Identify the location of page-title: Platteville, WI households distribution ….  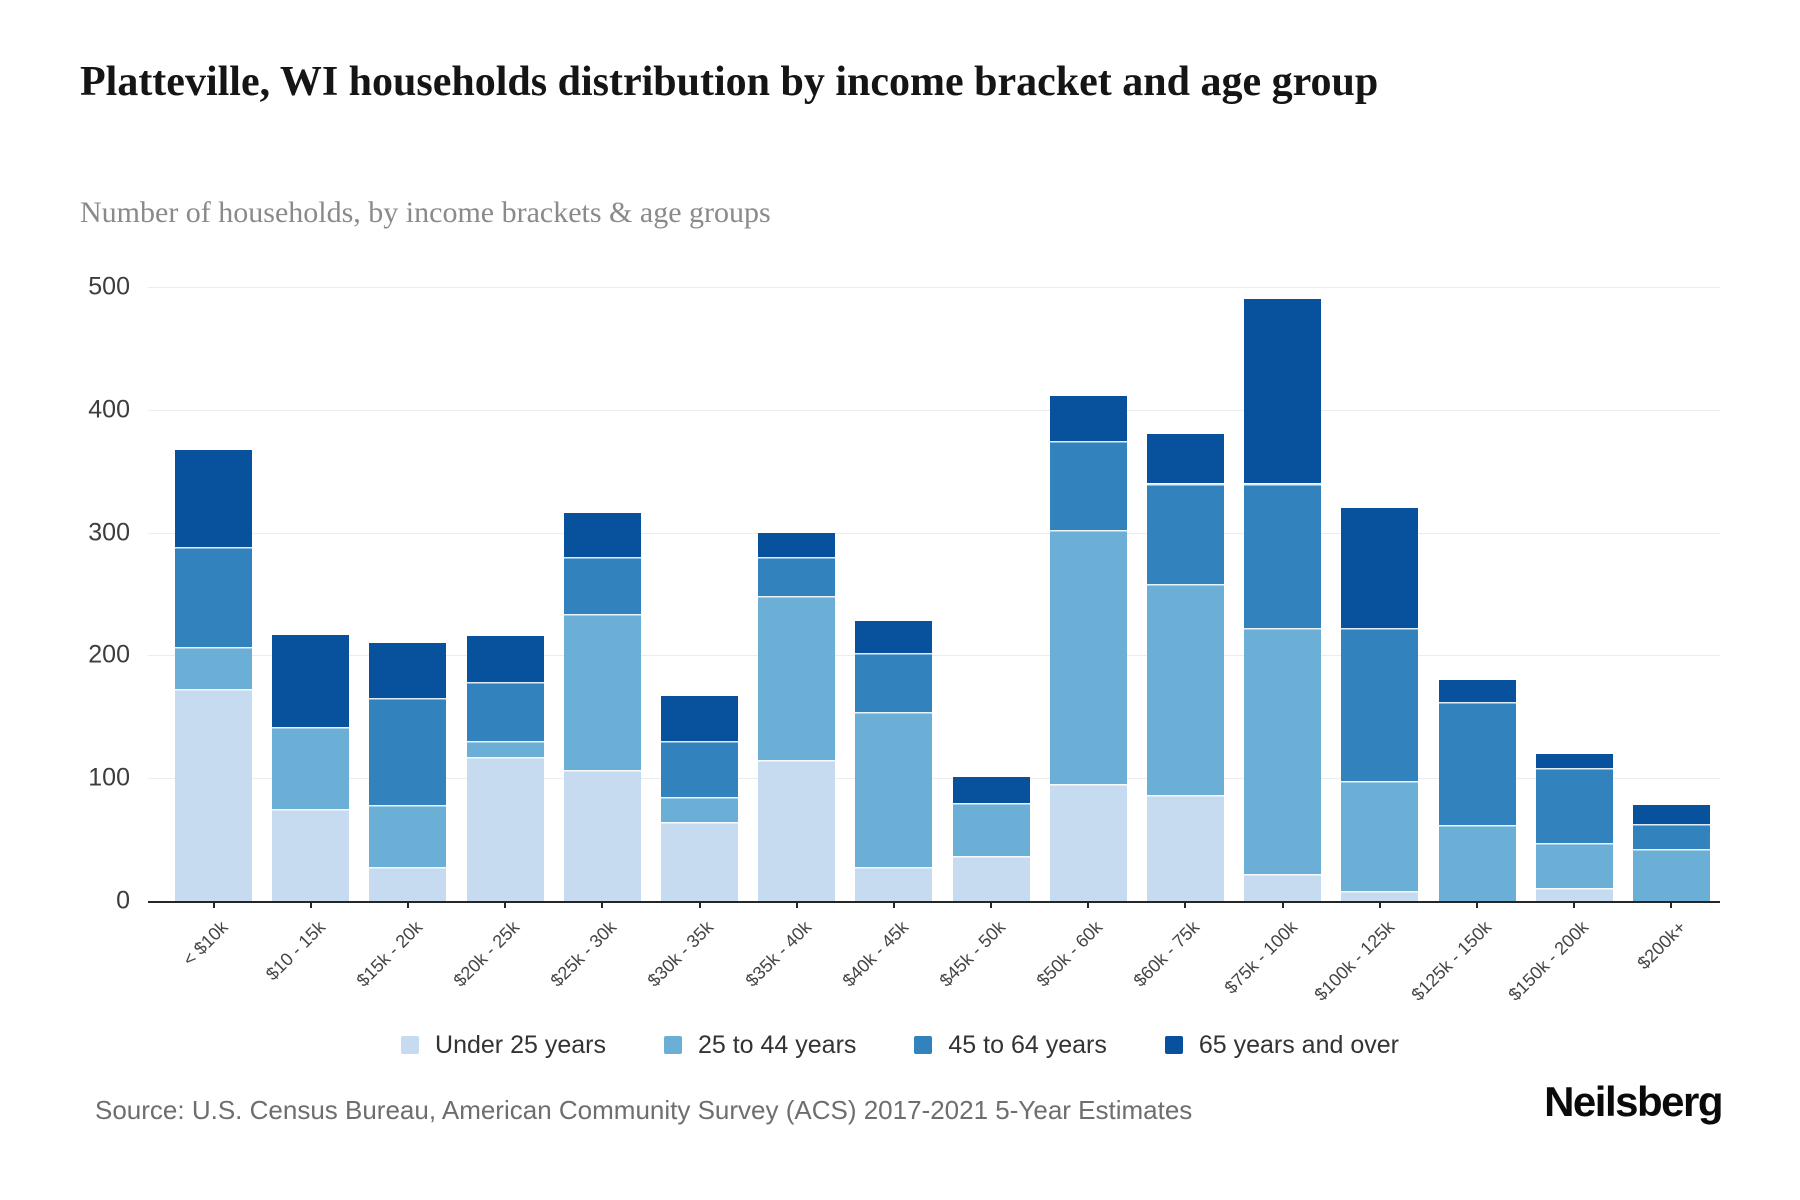
(729, 82).